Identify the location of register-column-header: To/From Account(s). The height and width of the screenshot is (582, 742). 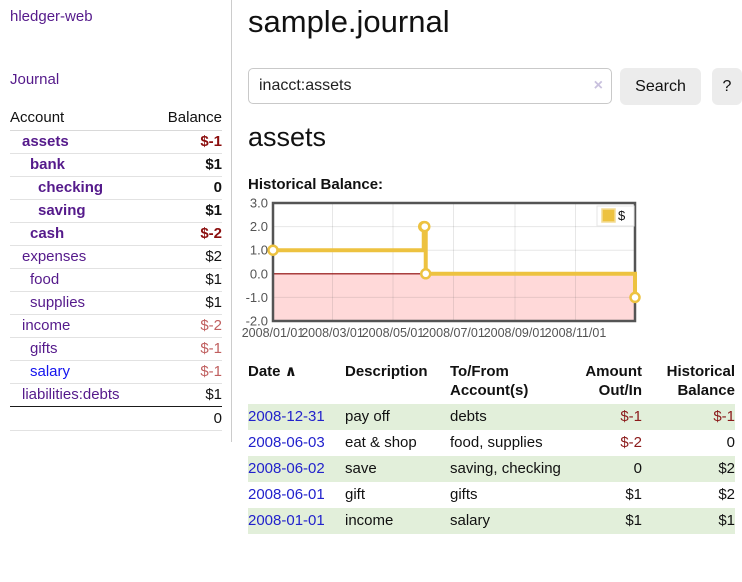
(489, 381).